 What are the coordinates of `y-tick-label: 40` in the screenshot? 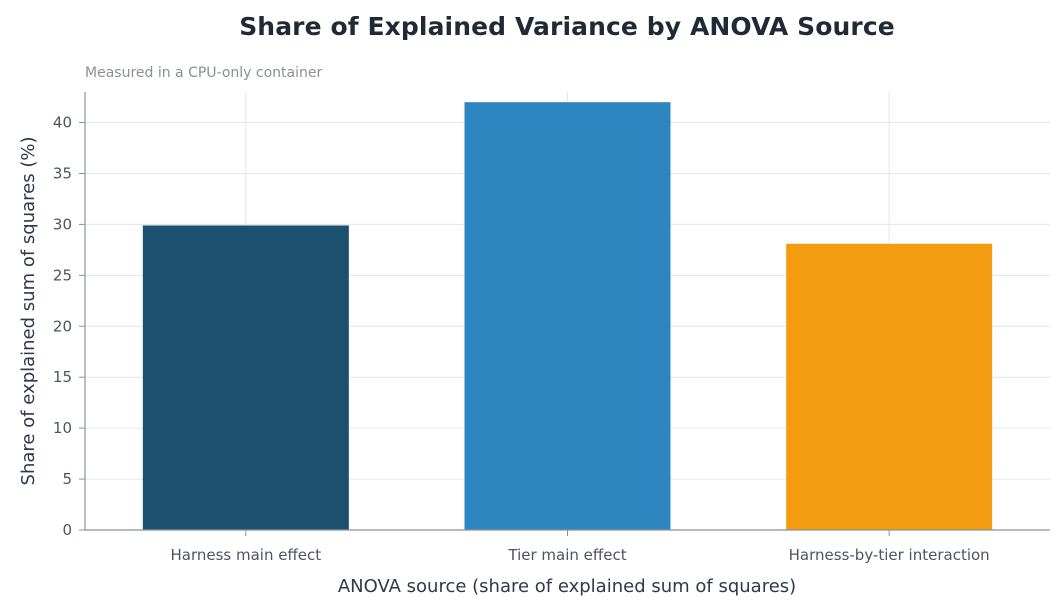 It's located at (62, 123).